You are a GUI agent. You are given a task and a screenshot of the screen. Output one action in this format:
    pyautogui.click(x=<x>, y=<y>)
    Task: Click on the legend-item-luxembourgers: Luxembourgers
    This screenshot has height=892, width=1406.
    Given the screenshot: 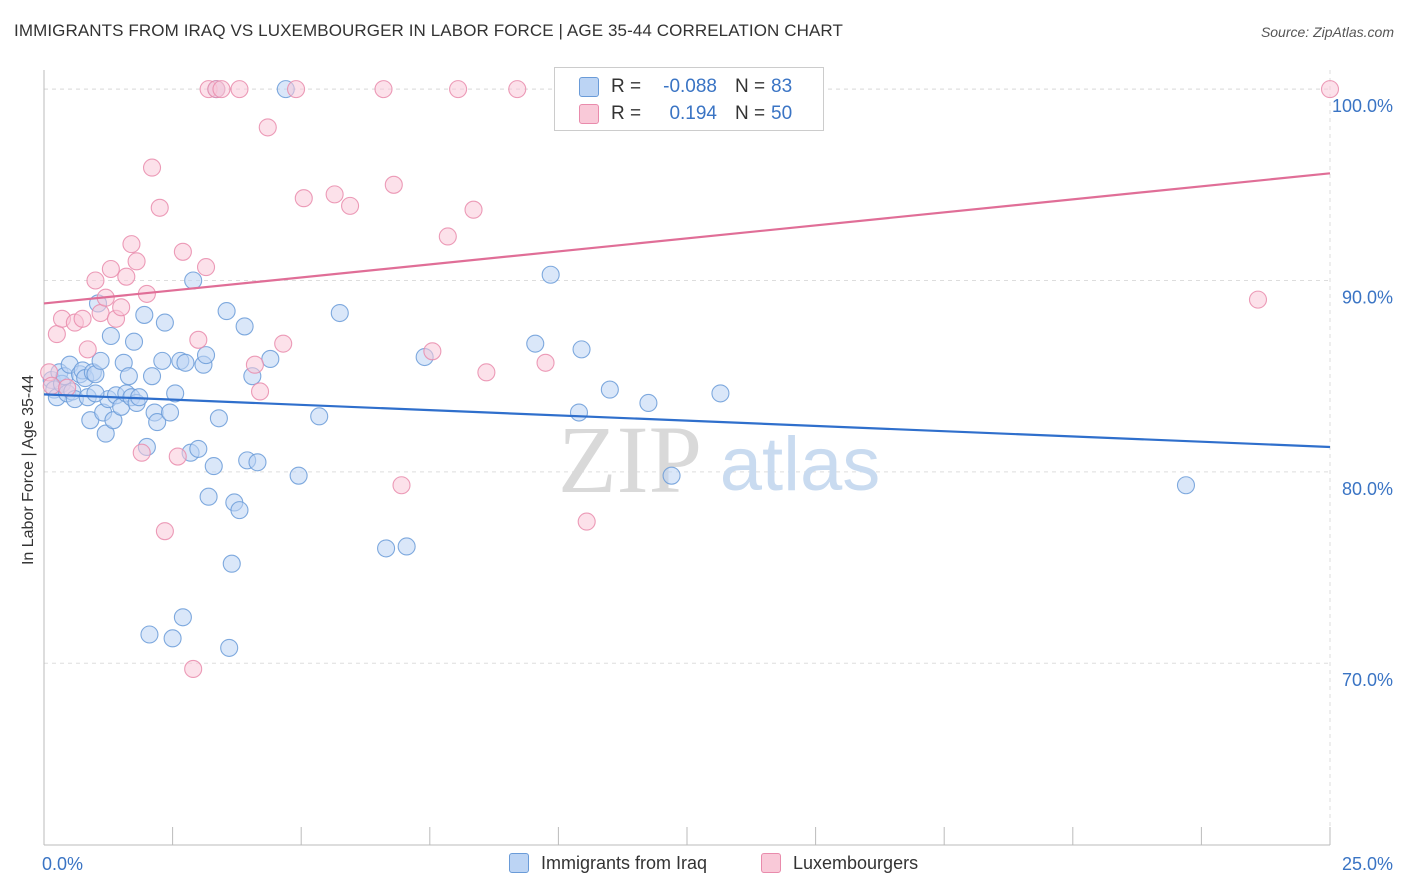 What is the action you would take?
    pyautogui.click(x=861, y=864)
    